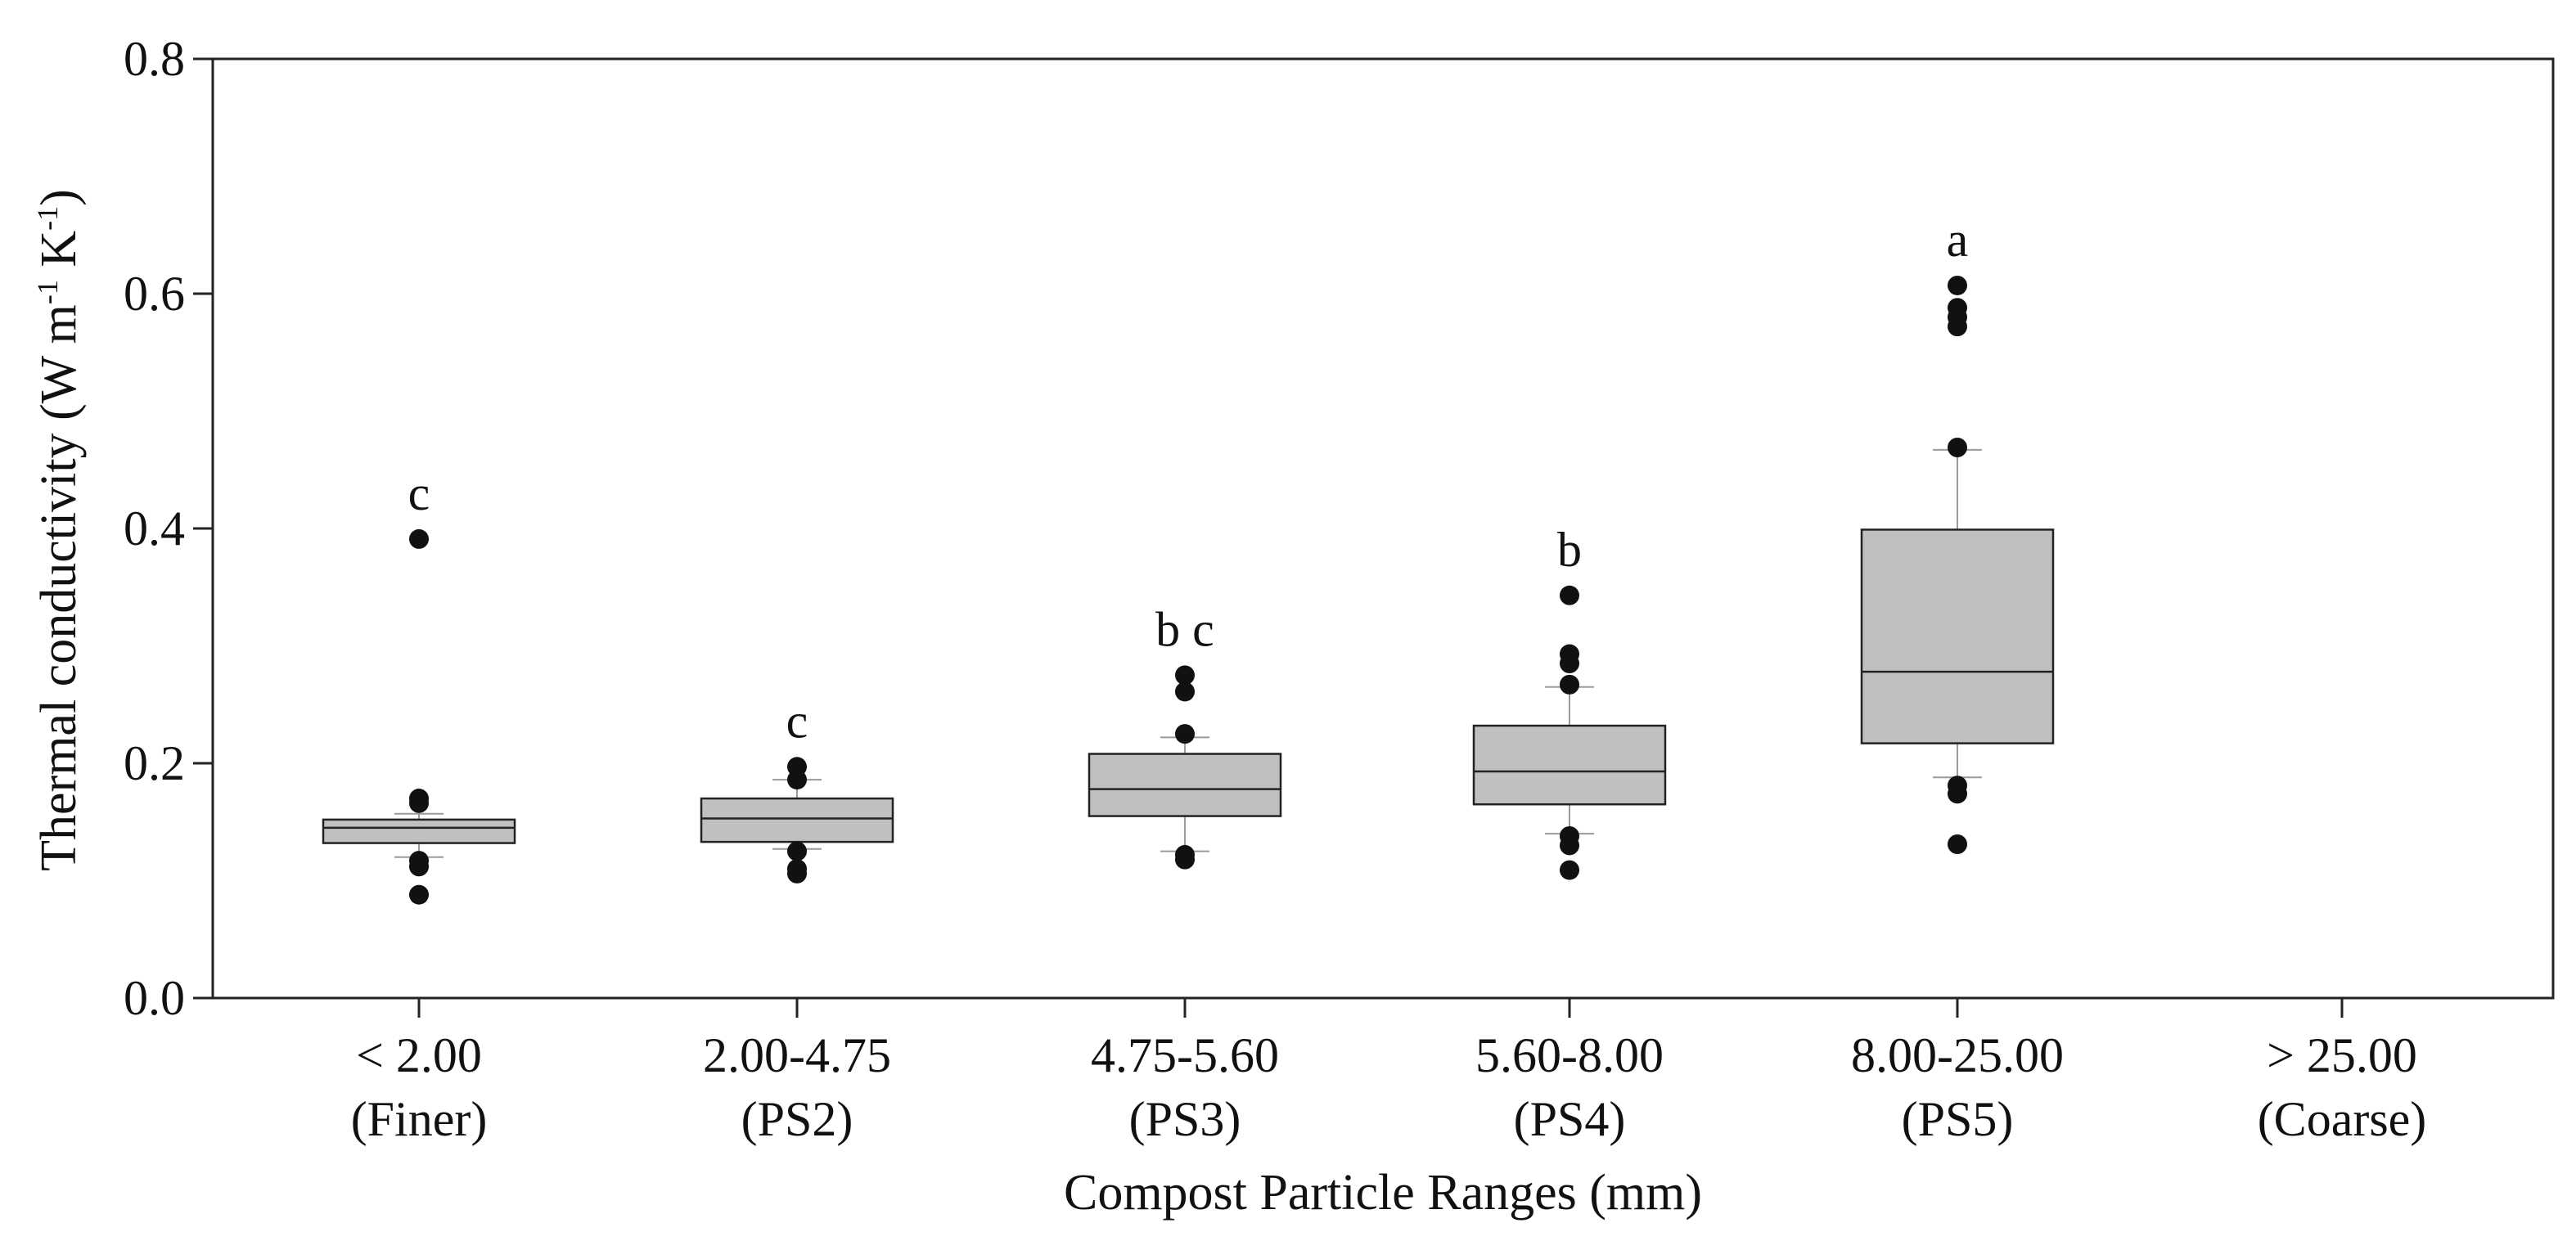 This screenshot has height=1259, width=2576. Describe the element at coordinates (154, 59) in the screenshot. I see `y-tick-label: 0.8` at that location.